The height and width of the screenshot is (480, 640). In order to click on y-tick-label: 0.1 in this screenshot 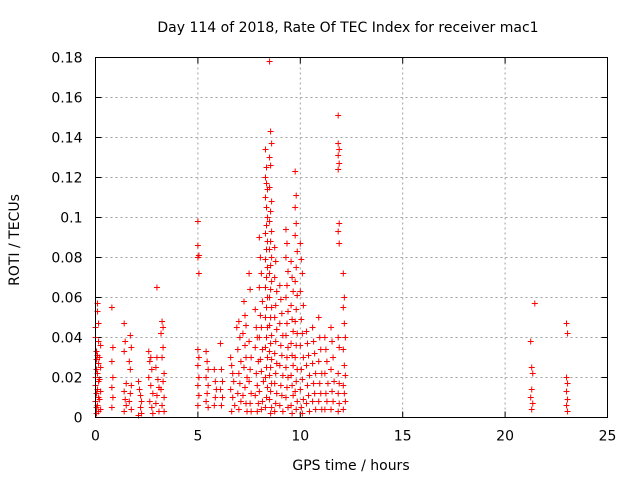, I will do `click(71, 219)`.